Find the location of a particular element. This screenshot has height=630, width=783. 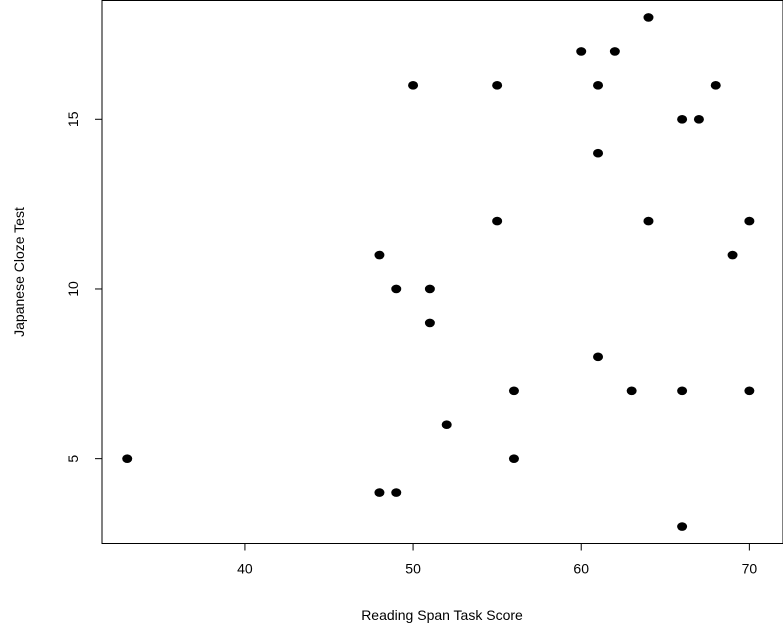

y-axis: 5 10 15 is located at coordinates (83, 287).